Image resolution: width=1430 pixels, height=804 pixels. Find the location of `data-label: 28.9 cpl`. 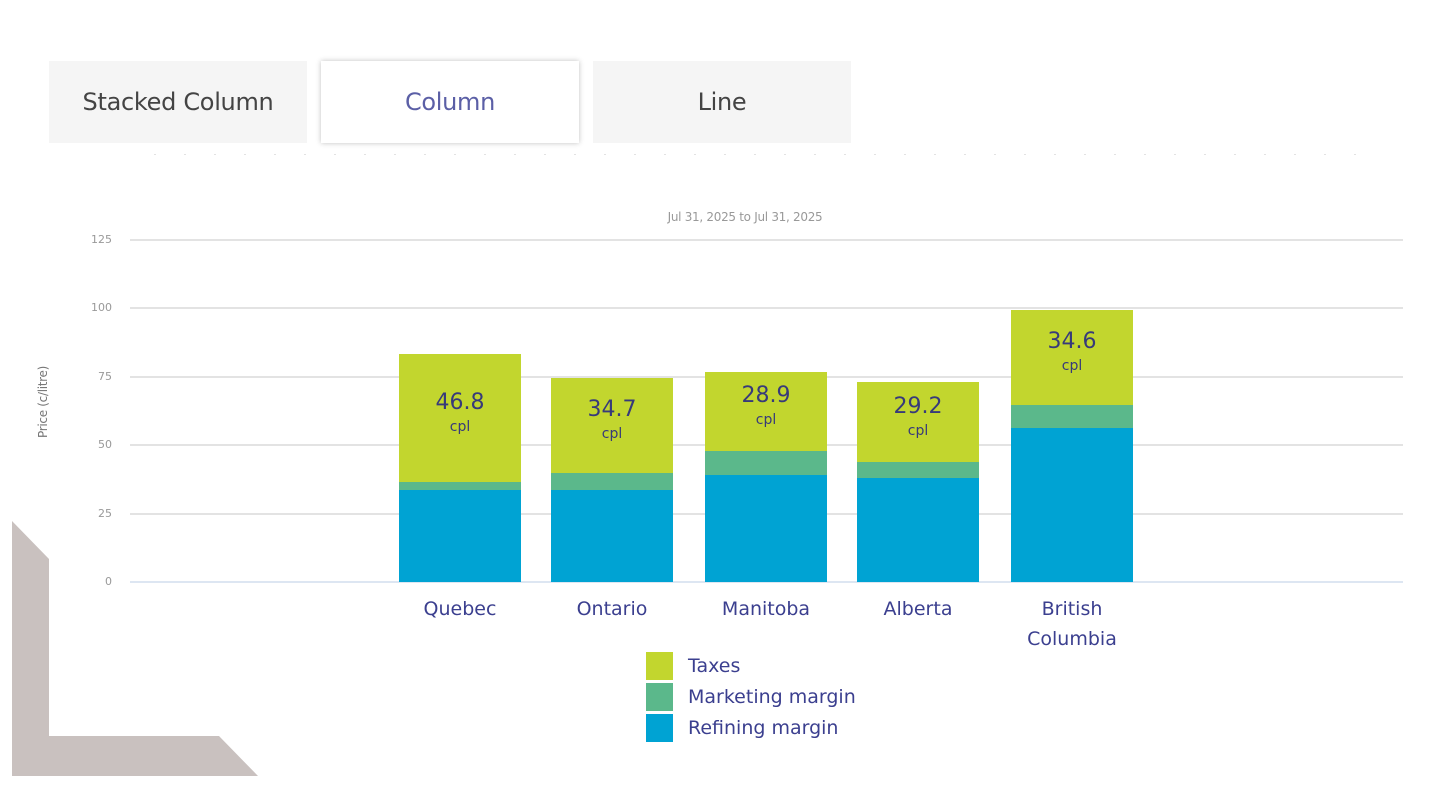

data-label: 28.9 cpl is located at coordinates (766, 406).